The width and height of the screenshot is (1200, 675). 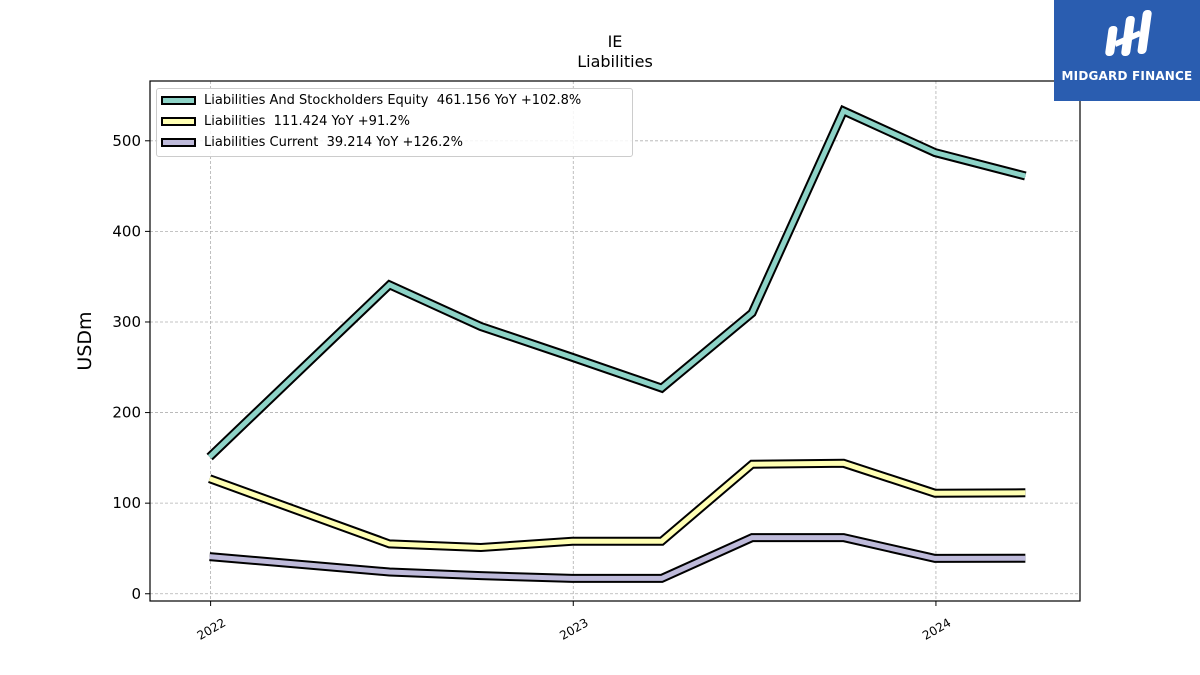 What do you see at coordinates (126, 503) in the screenshot?
I see `y-tick-label: 100` at bounding box center [126, 503].